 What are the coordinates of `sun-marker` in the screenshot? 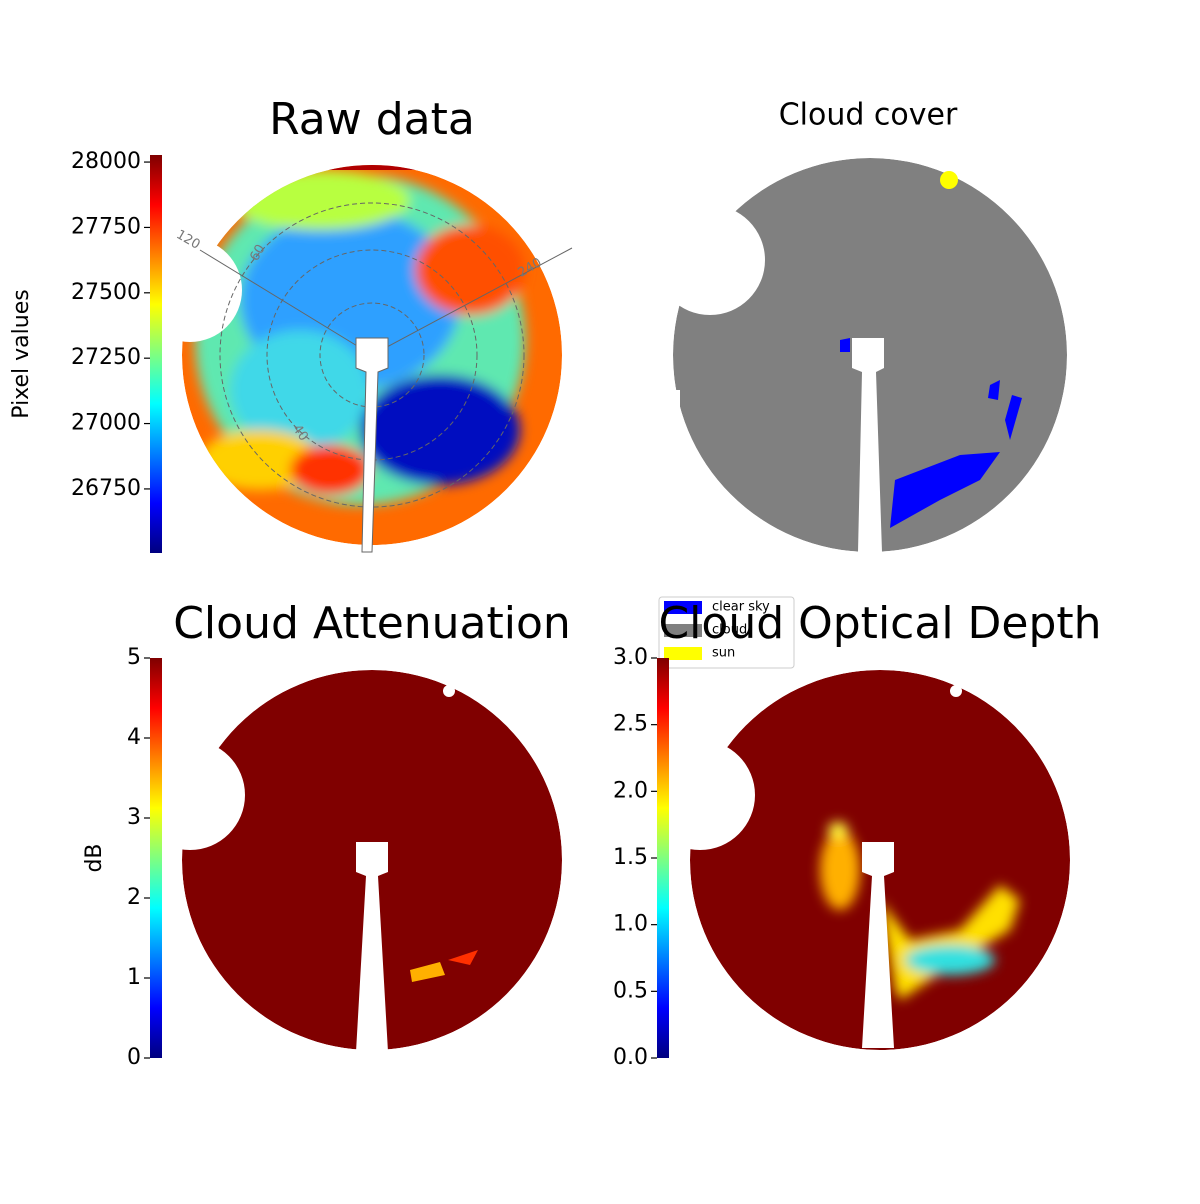 It's located at (949, 180).